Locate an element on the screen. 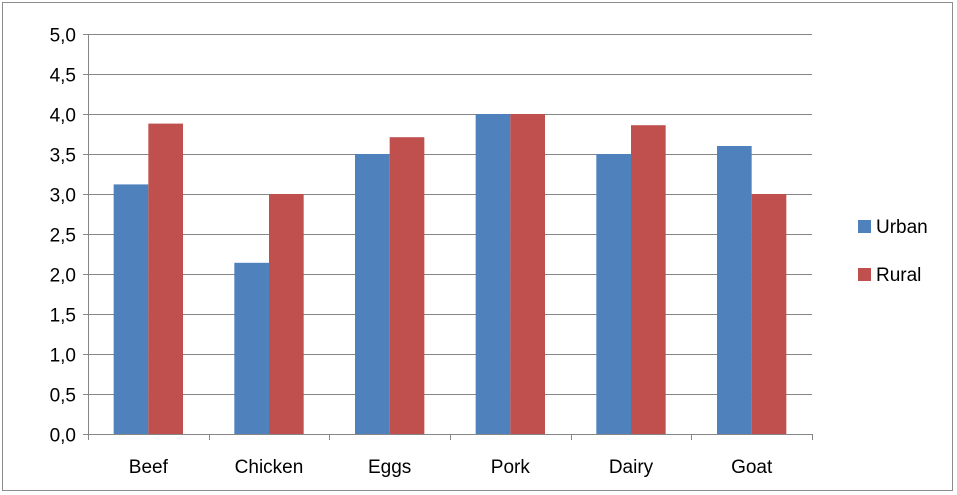  x-tick-label: Eggs is located at coordinates (389, 467).